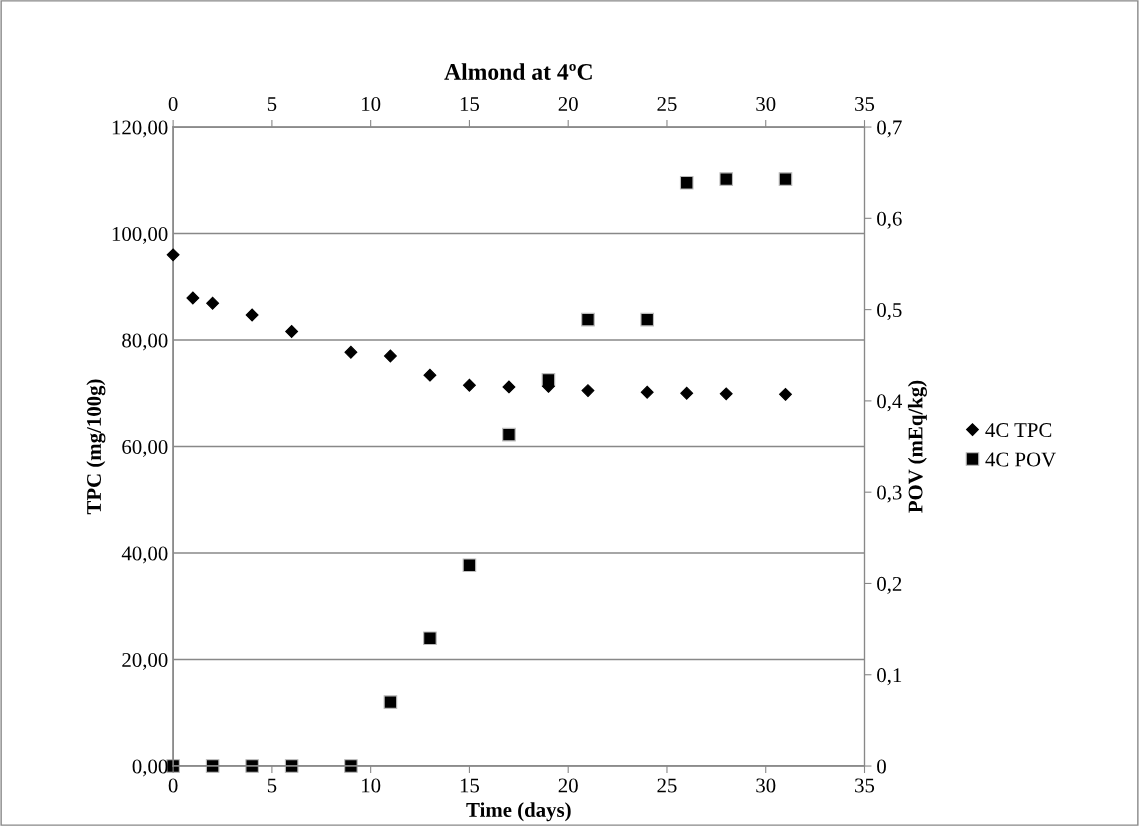  What do you see at coordinates (889, 585) in the screenshot?
I see `y2-tick-label: 0,2` at bounding box center [889, 585].